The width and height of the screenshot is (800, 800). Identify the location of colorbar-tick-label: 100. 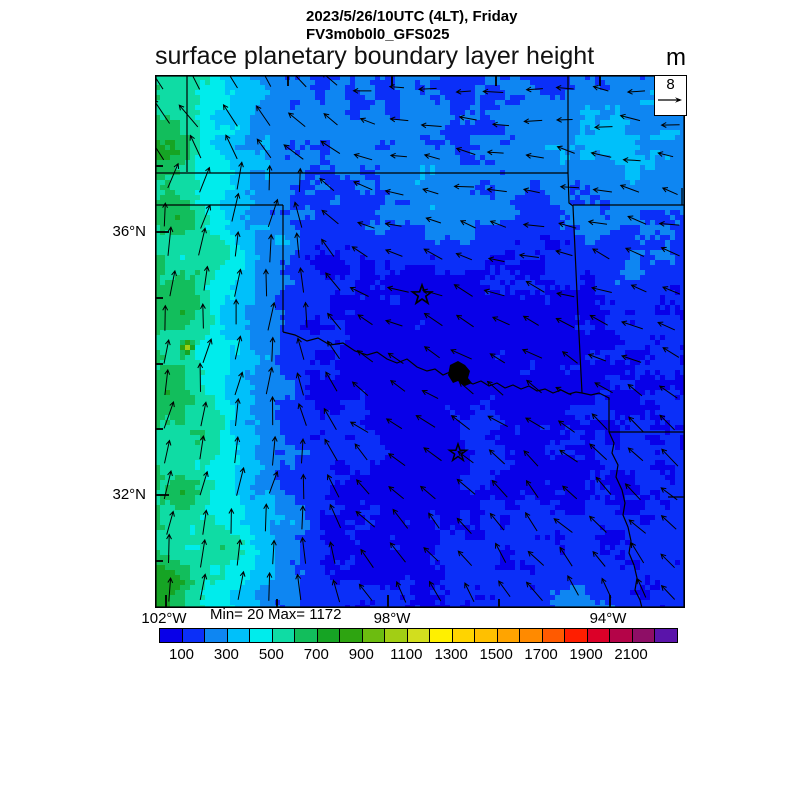
(181, 654).